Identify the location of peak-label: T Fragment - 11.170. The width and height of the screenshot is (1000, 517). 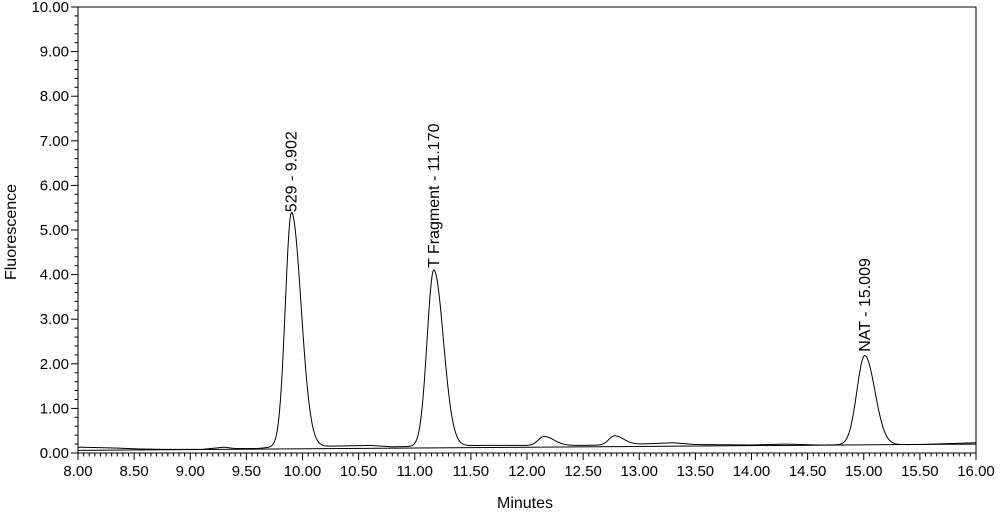
(434, 195).